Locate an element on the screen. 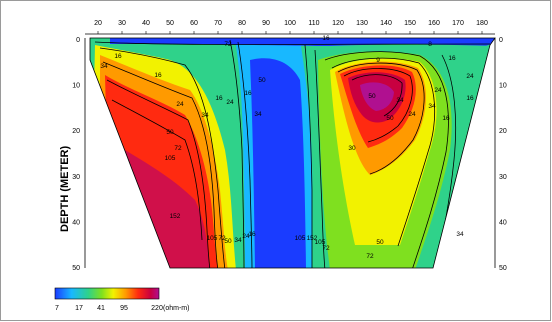 The image size is (552, 322). x-tick-label: 170 is located at coordinates (458, 23).